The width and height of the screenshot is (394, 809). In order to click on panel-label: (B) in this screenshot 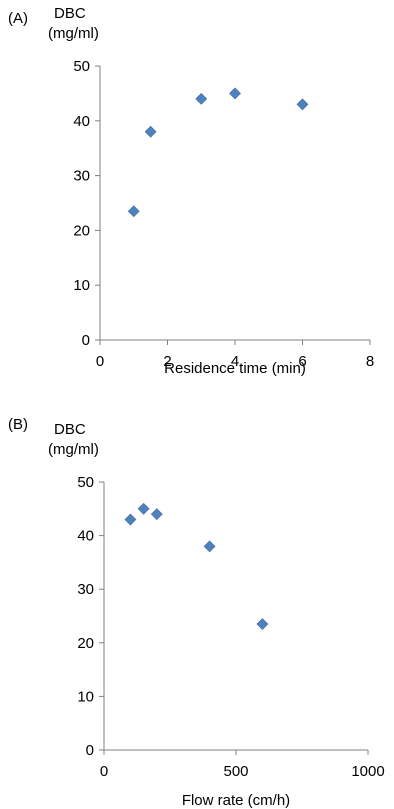, I will do `click(18, 424)`.